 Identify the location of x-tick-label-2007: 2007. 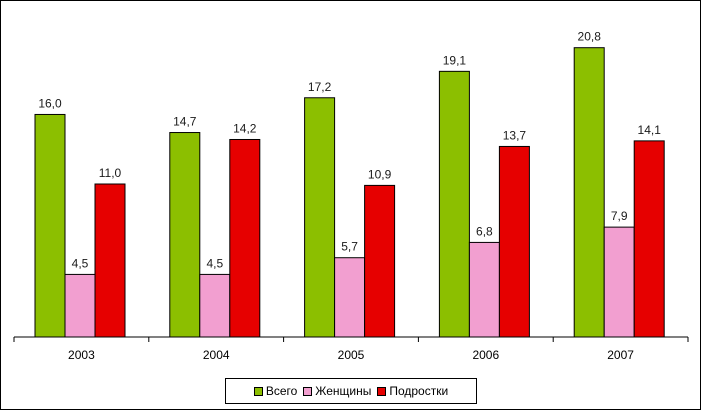
(620, 355).